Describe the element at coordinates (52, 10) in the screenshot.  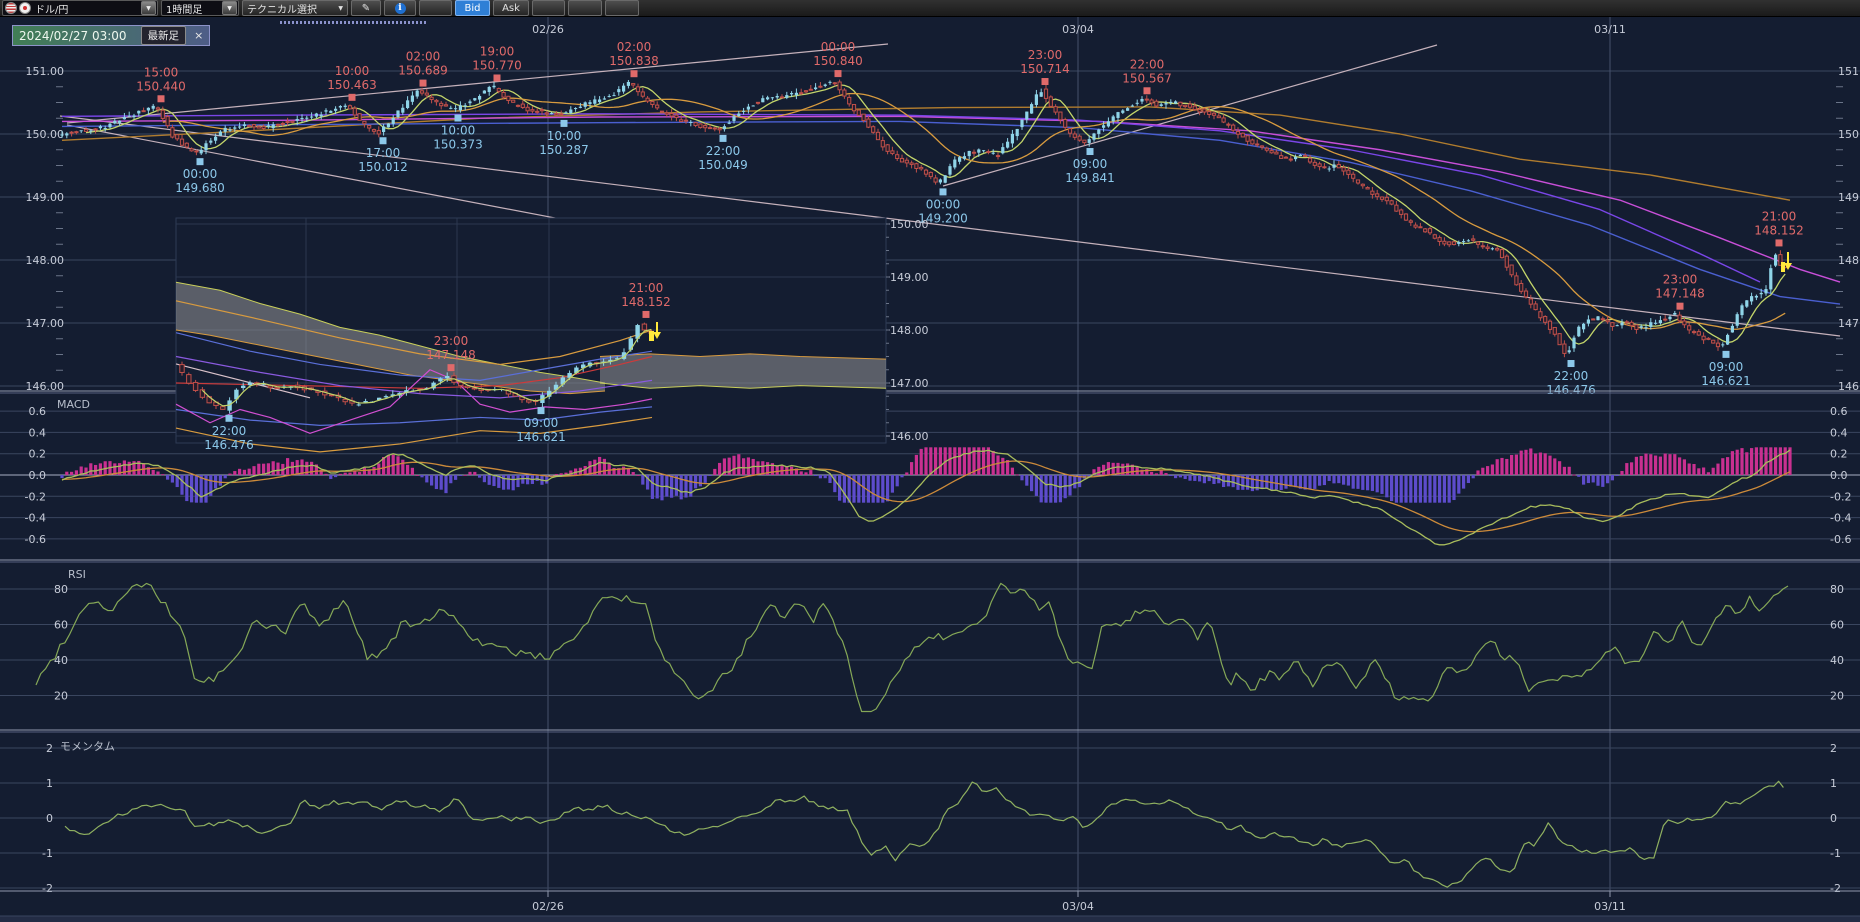
I see `currency-pair-label: ドル/円` at that location.